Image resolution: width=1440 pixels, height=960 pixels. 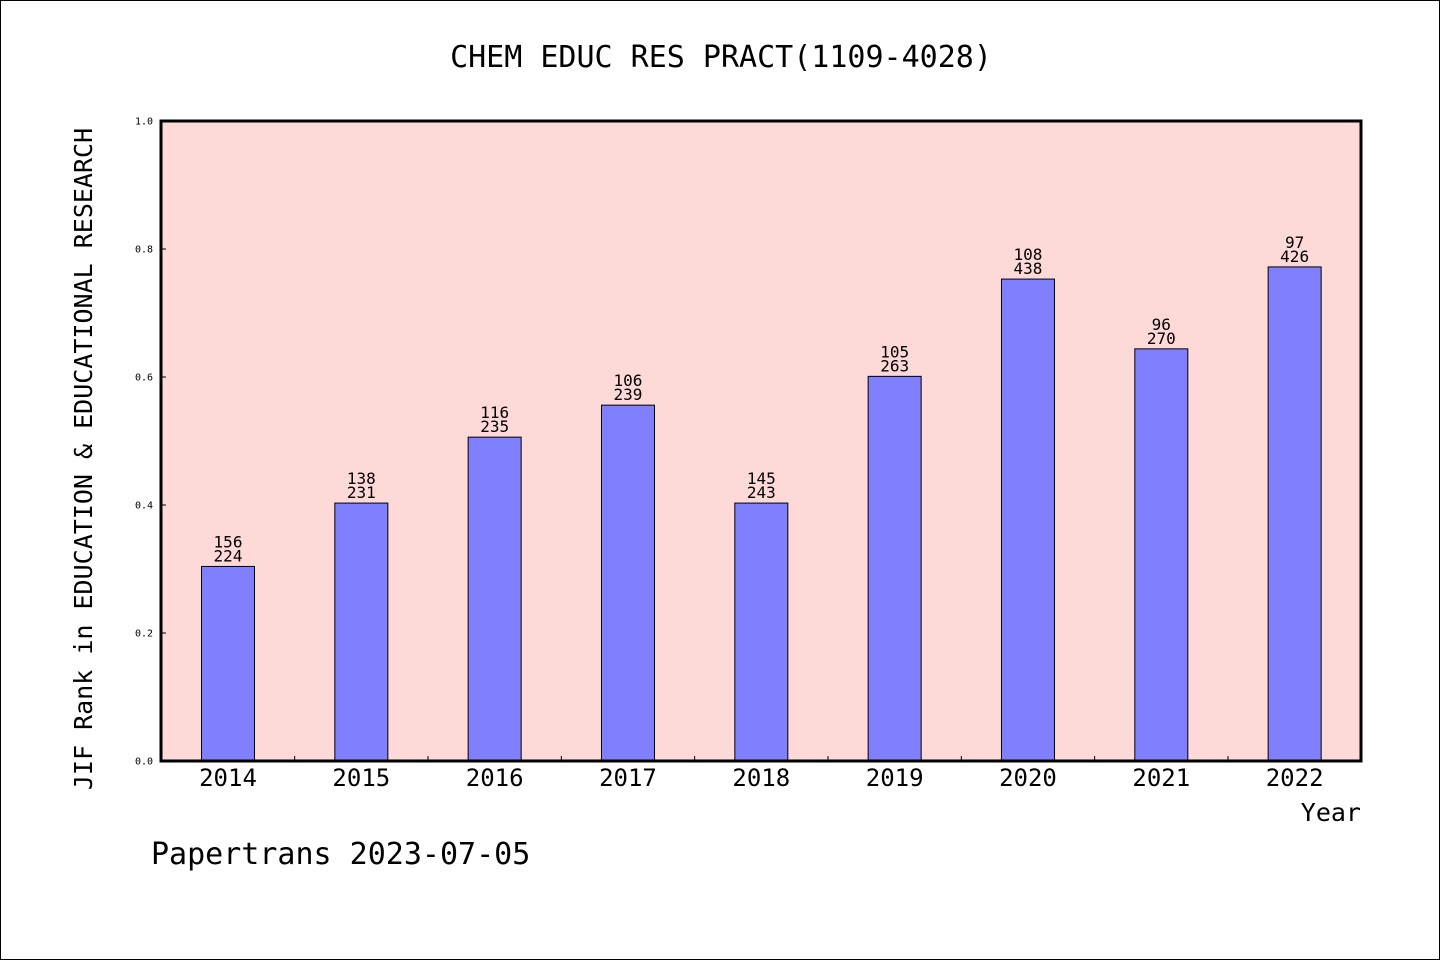 I want to click on bar-total-label: 224, so click(x=228, y=555).